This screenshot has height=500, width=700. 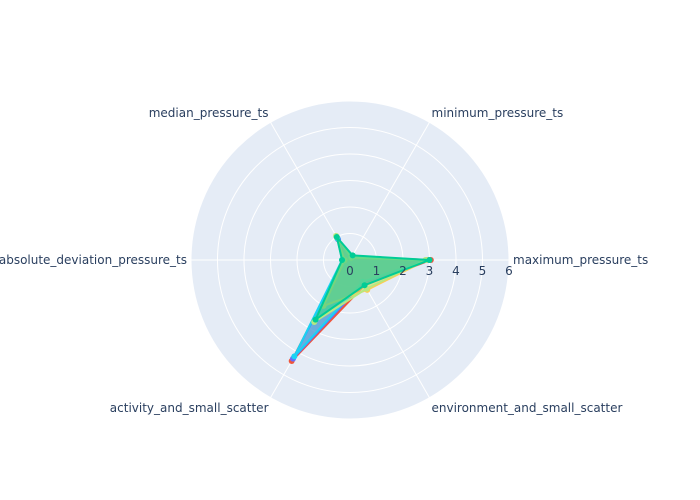 I want to click on radial-tick-label: 0, so click(x=350, y=271).